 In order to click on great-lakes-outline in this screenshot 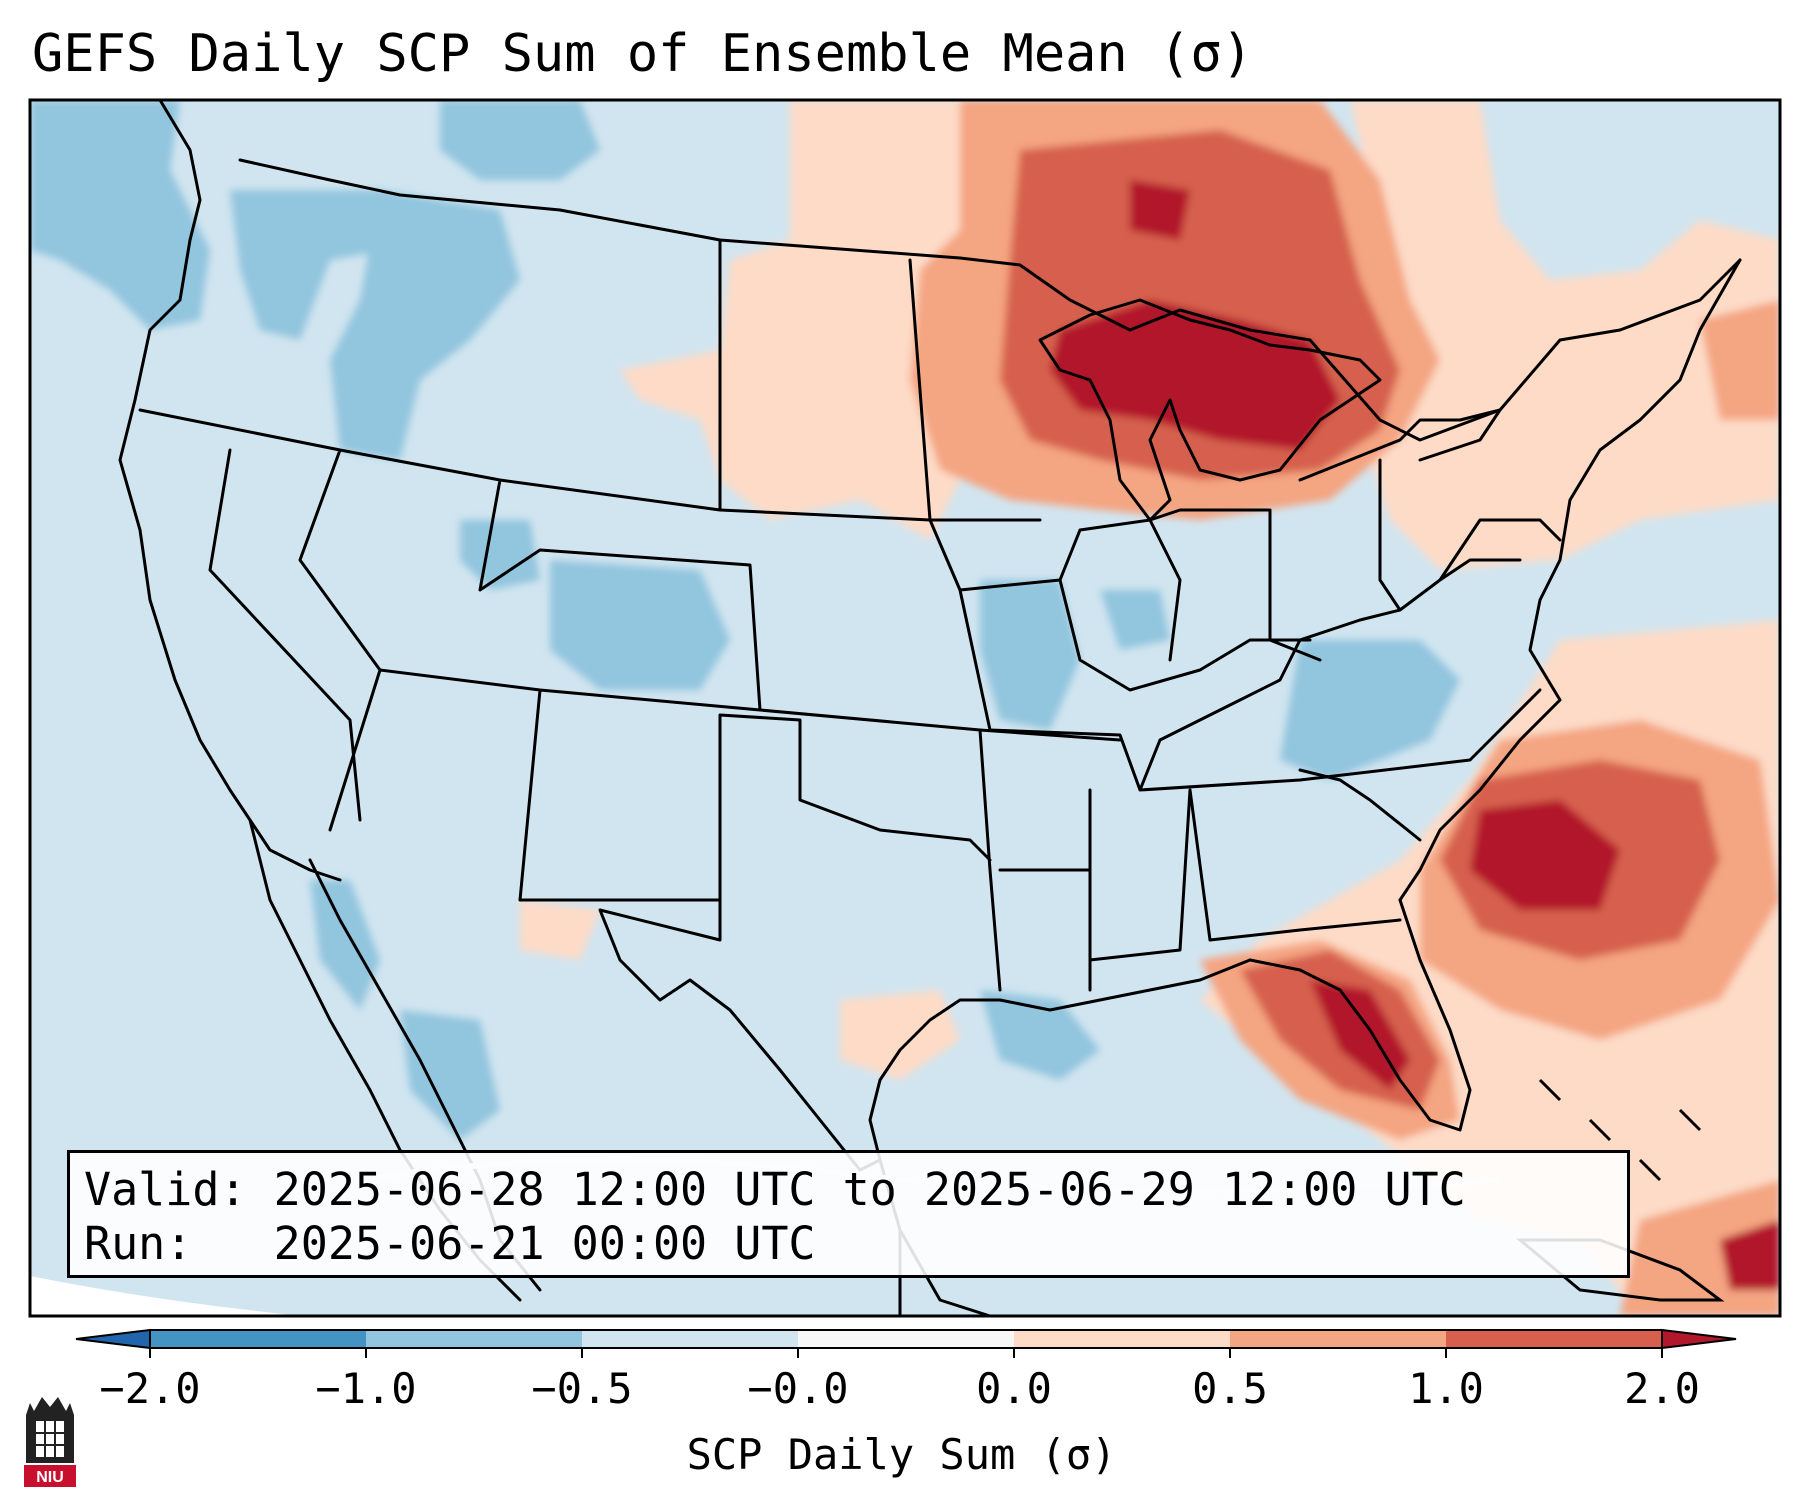, I will do `click(1210, 410)`.